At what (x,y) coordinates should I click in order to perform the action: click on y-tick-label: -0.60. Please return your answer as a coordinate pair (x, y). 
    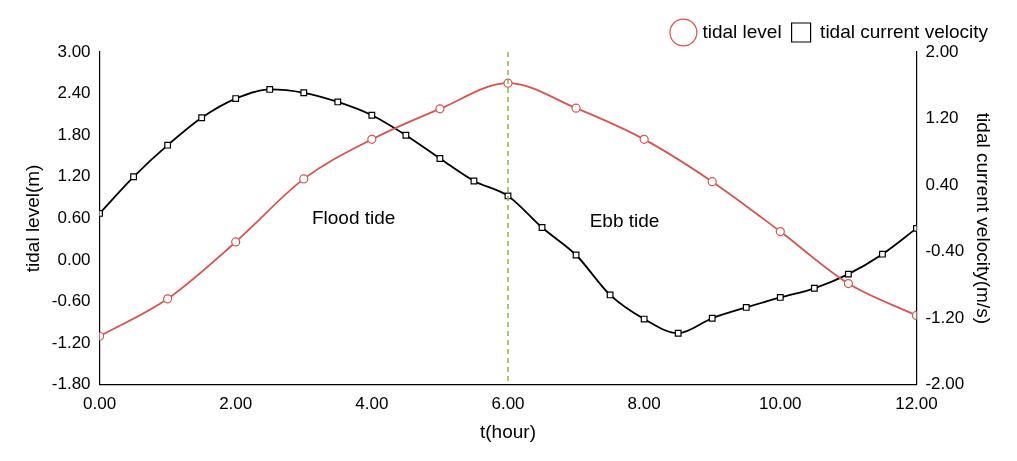
    Looking at the image, I should click on (71, 301).